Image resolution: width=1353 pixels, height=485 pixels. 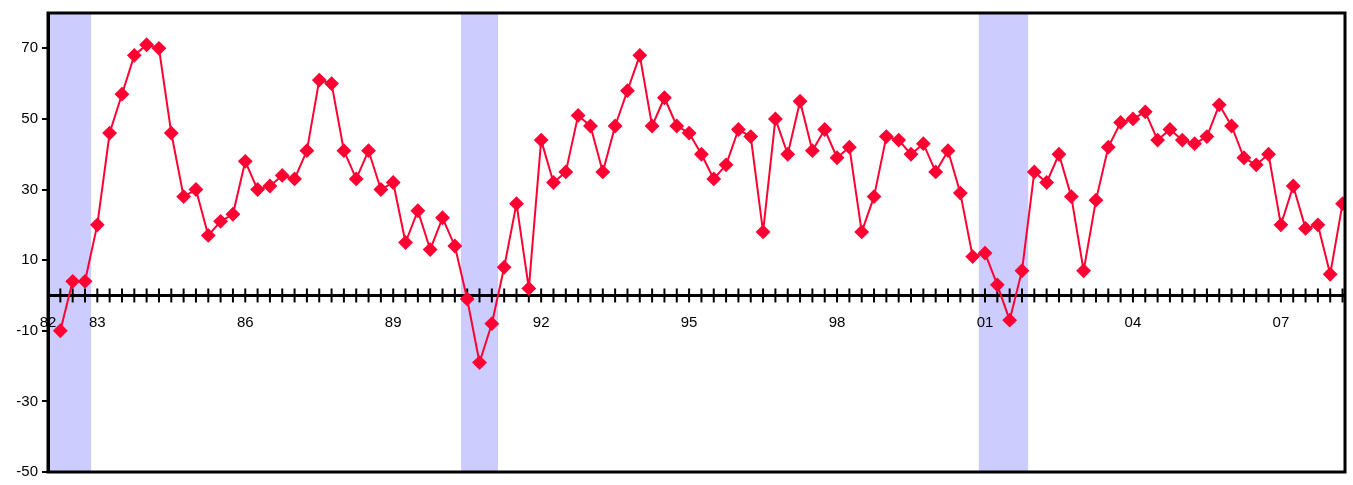 What do you see at coordinates (27, 329) in the screenshot?
I see `y-tick-label: -10` at bounding box center [27, 329].